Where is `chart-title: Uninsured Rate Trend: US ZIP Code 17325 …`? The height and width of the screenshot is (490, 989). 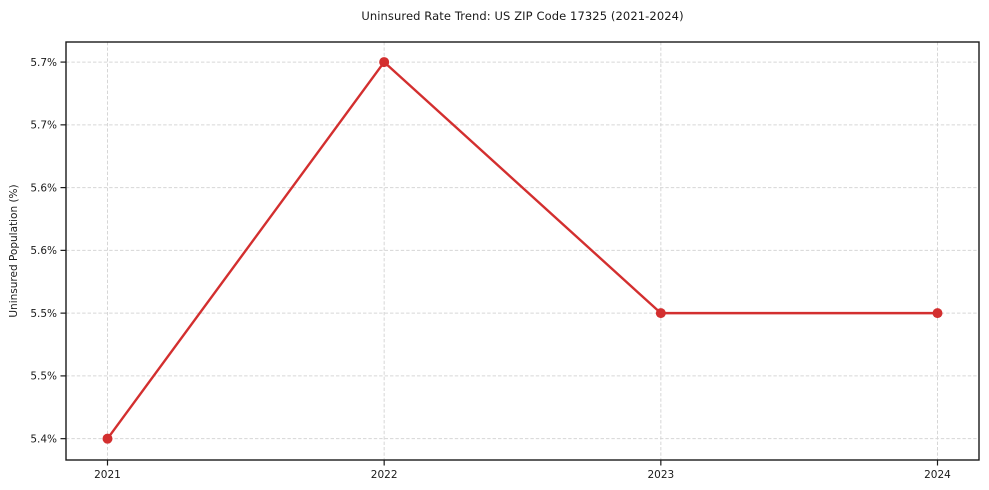 chart-title: Uninsured Rate Trend: US ZIP Code 17325 … is located at coordinates (522, 16).